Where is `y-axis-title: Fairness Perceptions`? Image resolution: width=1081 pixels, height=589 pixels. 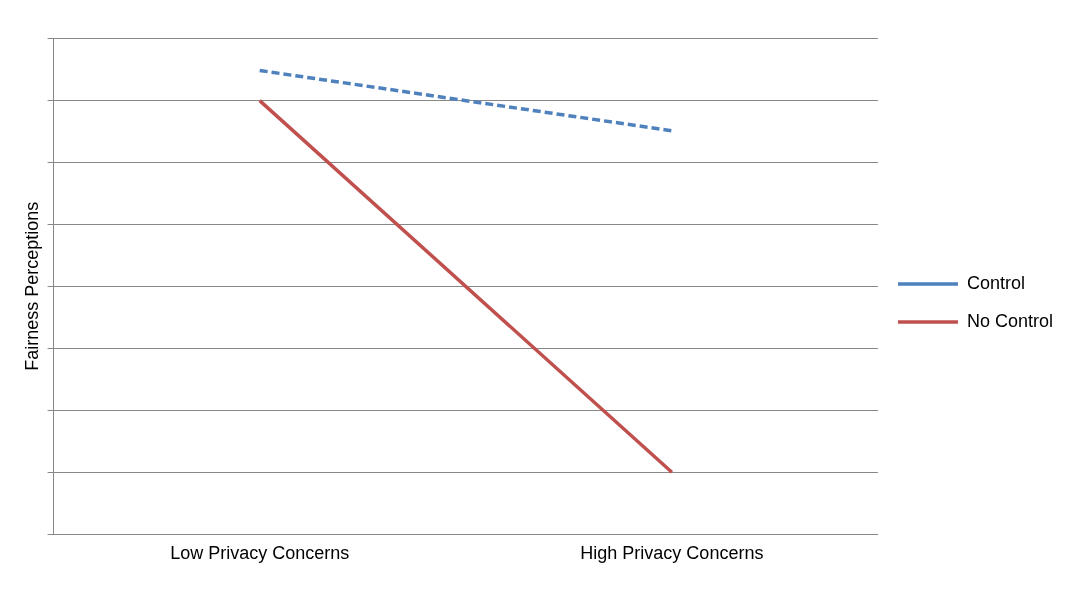
y-axis-title: Fairness Perceptions is located at coordinates (31, 286).